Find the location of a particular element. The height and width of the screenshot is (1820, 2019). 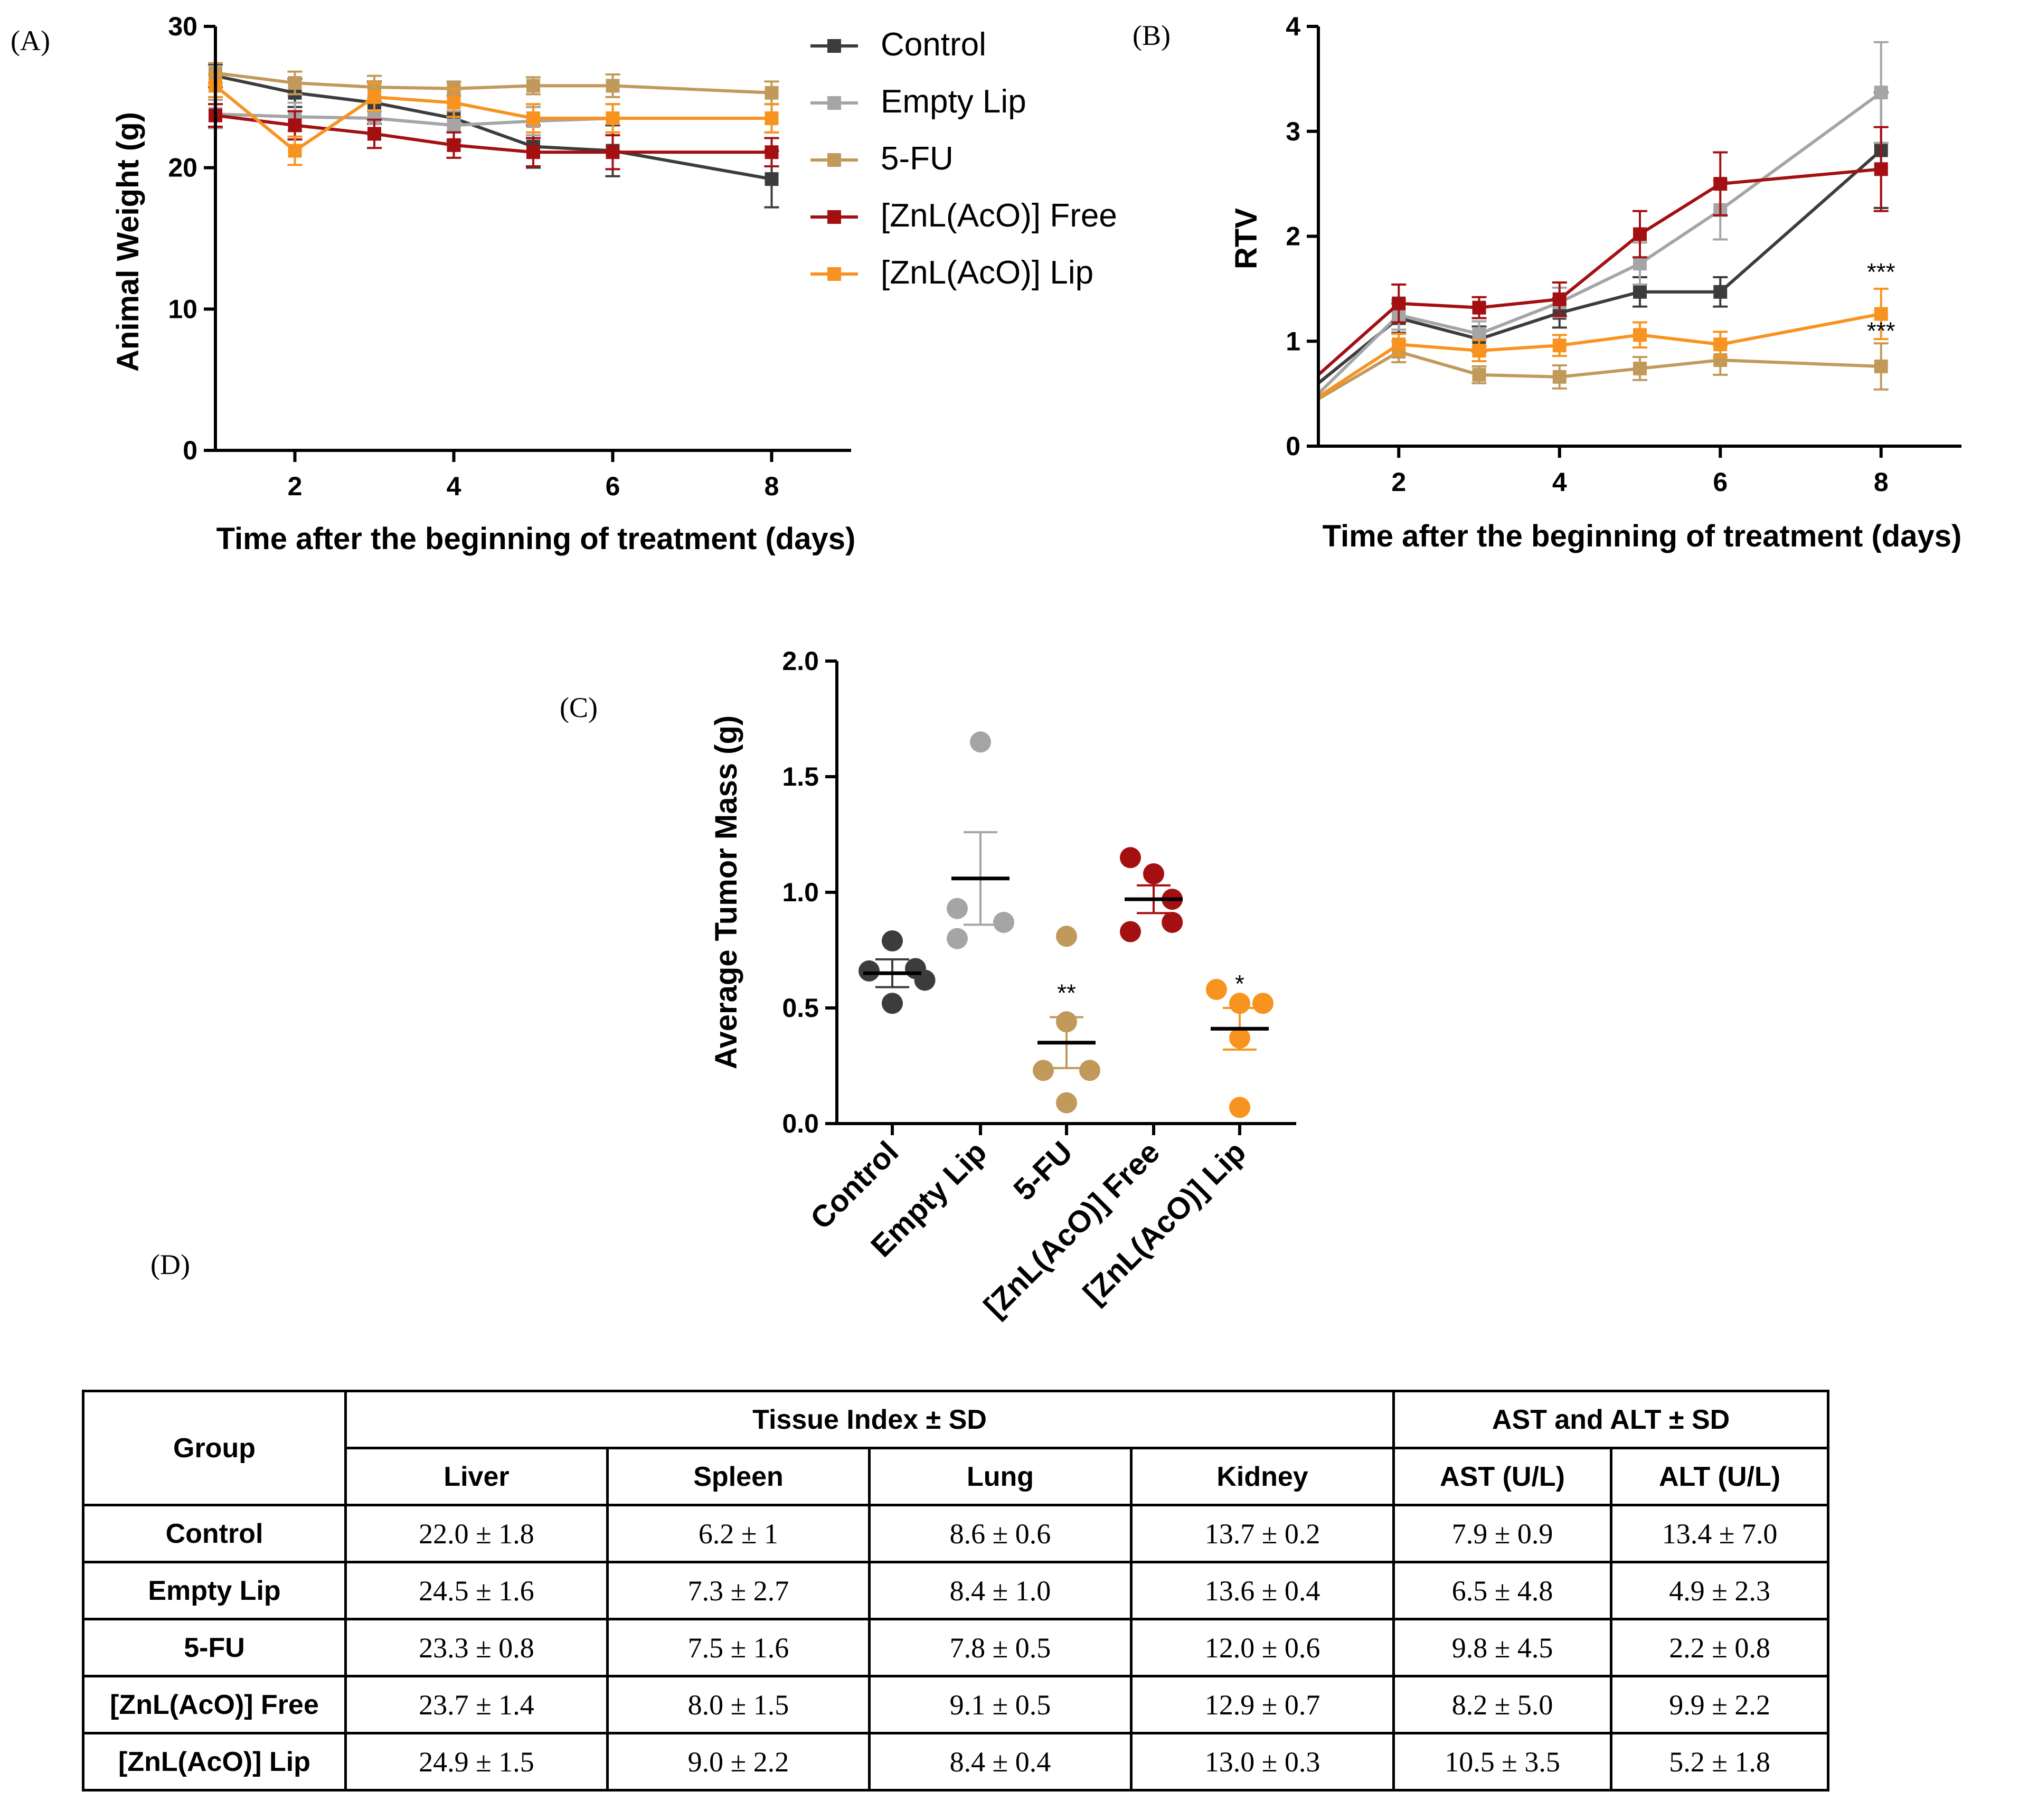

table-cell: 10.5 ± 3.5 is located at coordinates (1502, 1761).